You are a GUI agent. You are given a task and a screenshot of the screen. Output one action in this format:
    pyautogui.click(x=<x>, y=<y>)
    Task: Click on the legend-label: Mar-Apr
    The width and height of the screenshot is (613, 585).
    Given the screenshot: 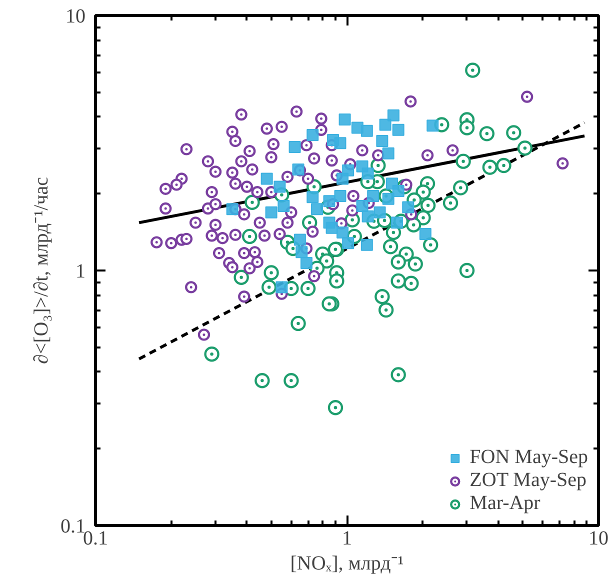 What is the action you would take?
    pyautogui.click(x=505, y=503)
    